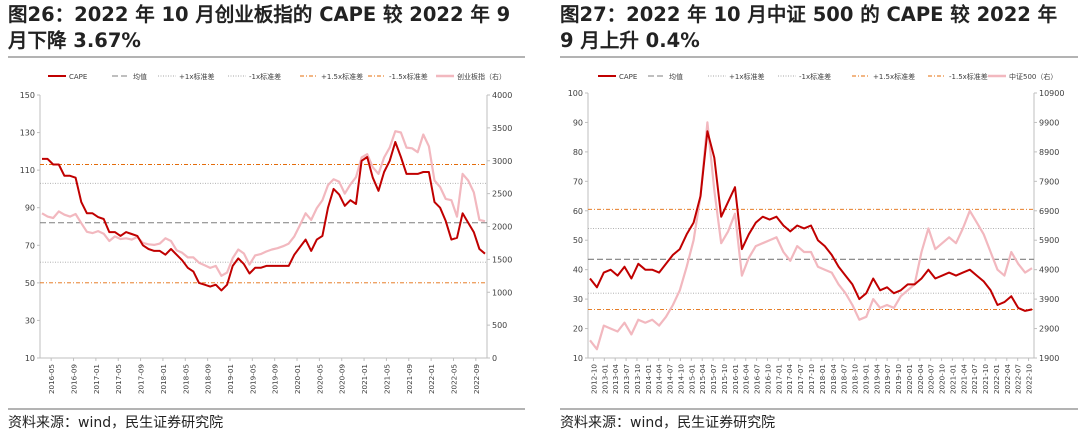 The width and height of the screenshot is (1080, 434). What do you see at coordinates (578, 211) in the screenshot?
I see `y-tick-label-left: 60` at bounding box center [578, 211].